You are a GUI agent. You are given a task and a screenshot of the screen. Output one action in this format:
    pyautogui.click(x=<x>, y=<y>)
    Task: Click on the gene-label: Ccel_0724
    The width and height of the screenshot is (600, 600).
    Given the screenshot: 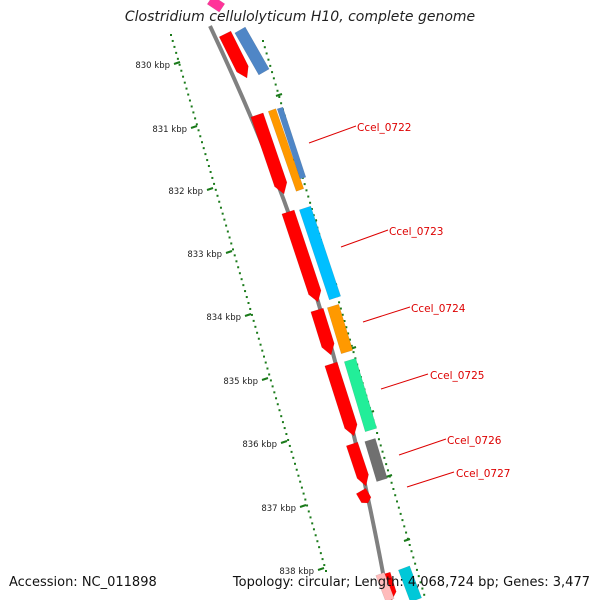 What is the action you would take?
    pyautogui.click(x=438, y=309)
    